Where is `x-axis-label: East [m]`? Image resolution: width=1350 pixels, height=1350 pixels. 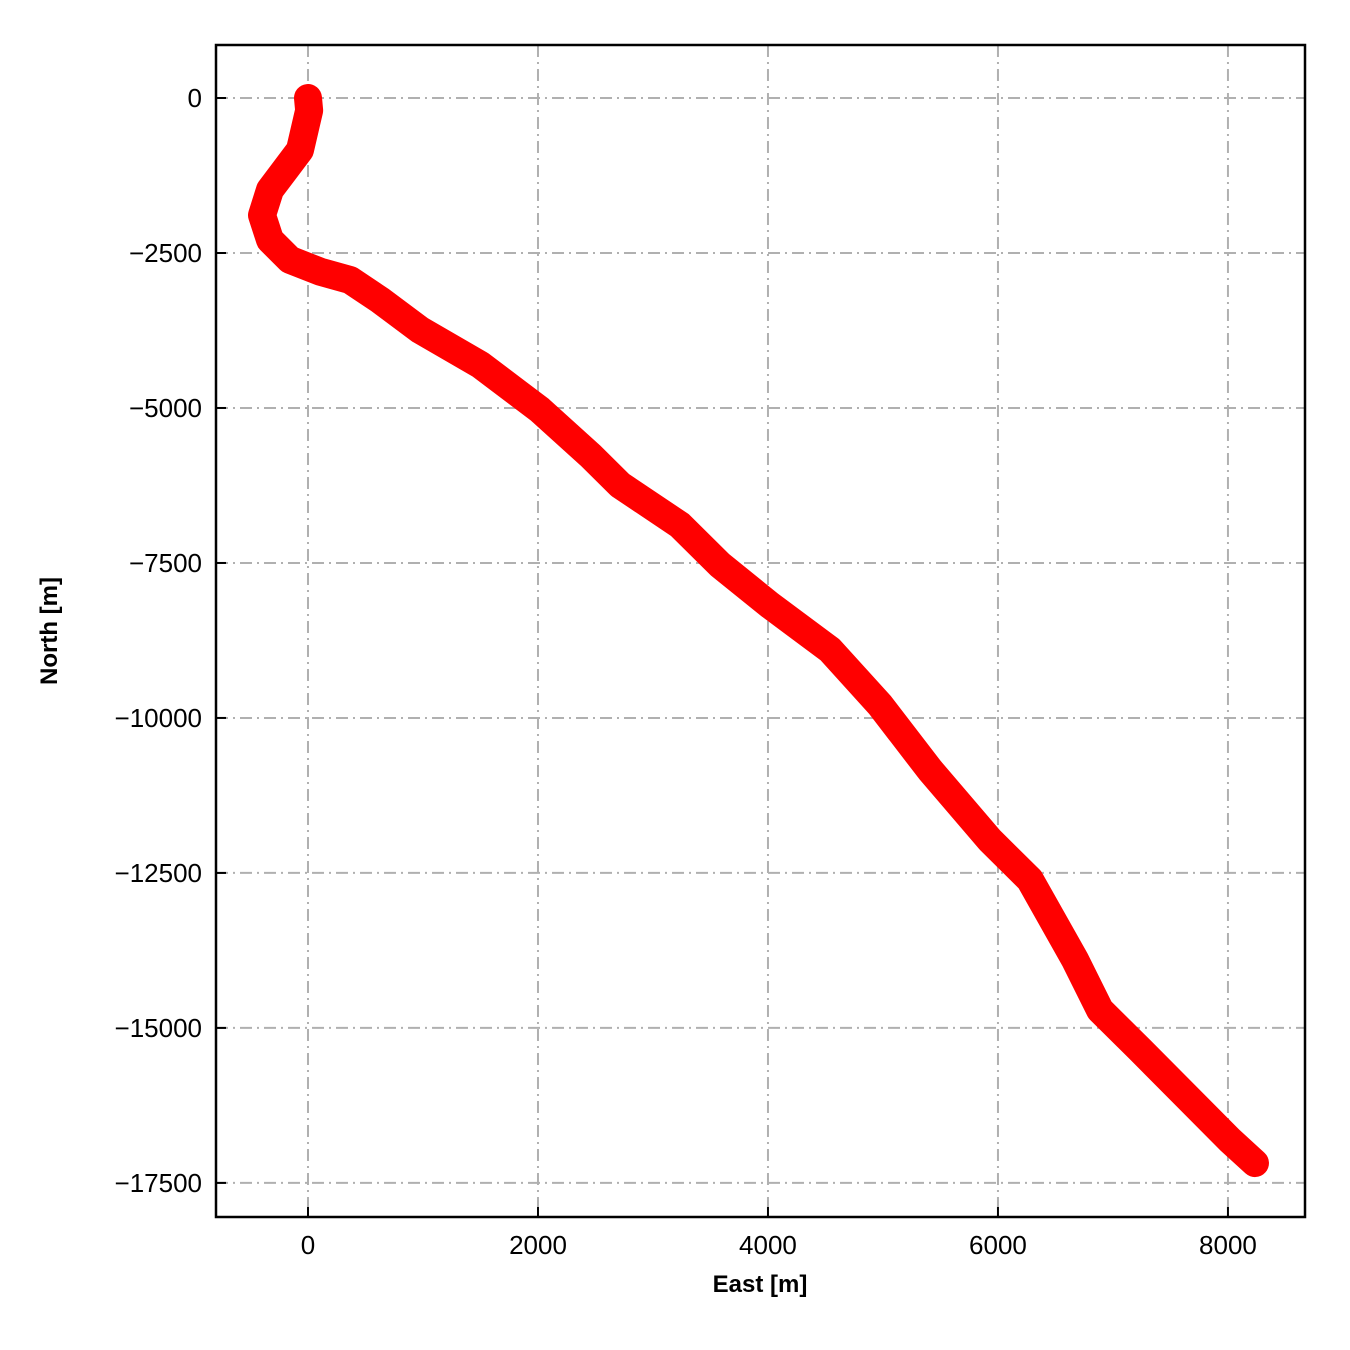
x-axis-label: East [m] is located at coordinates (760, 1284).